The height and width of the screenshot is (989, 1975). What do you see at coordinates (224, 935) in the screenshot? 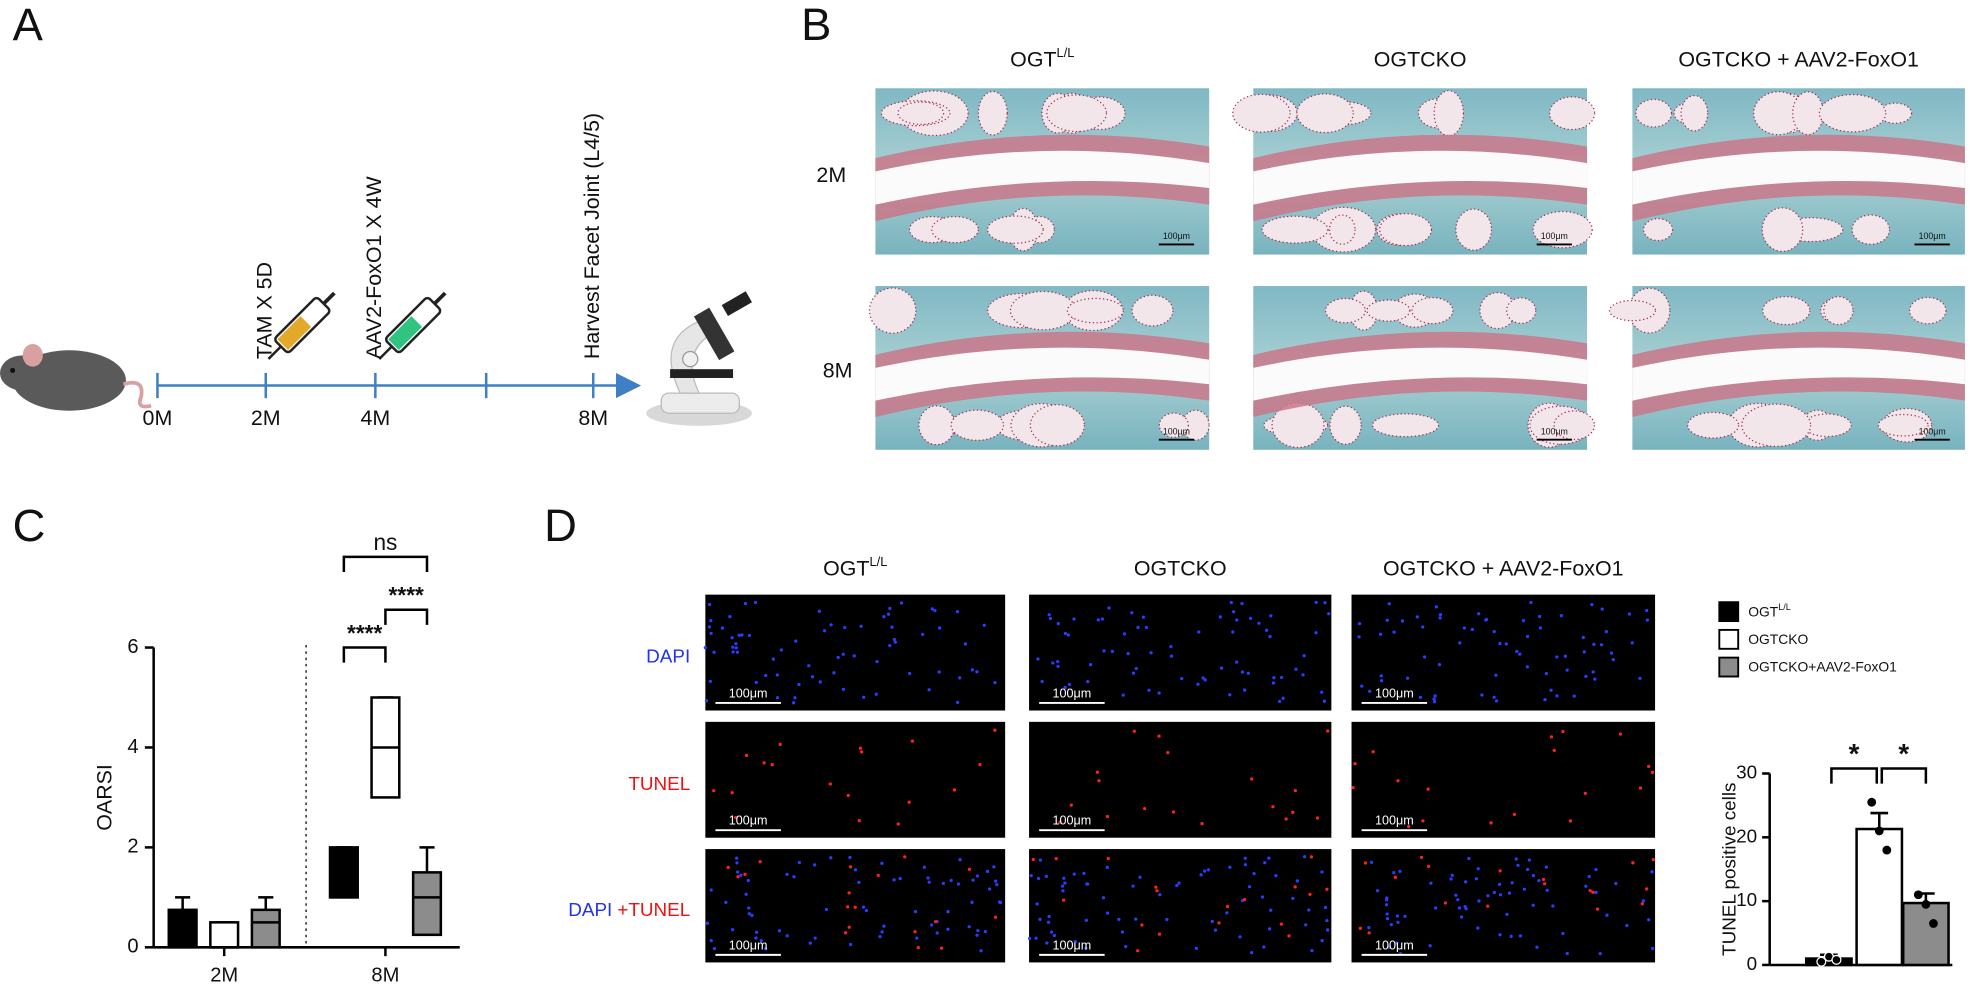
I see `box` at bounding box center [224, 935].